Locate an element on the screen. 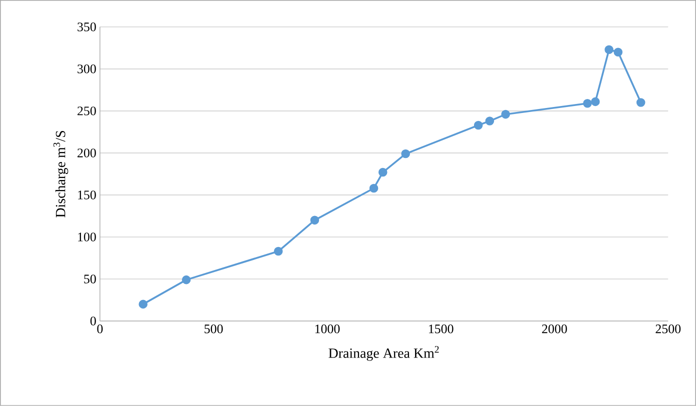 The height and width of the screenshot is (406, 696). x-tick-label: 500 is located at coordinates (213, 329).